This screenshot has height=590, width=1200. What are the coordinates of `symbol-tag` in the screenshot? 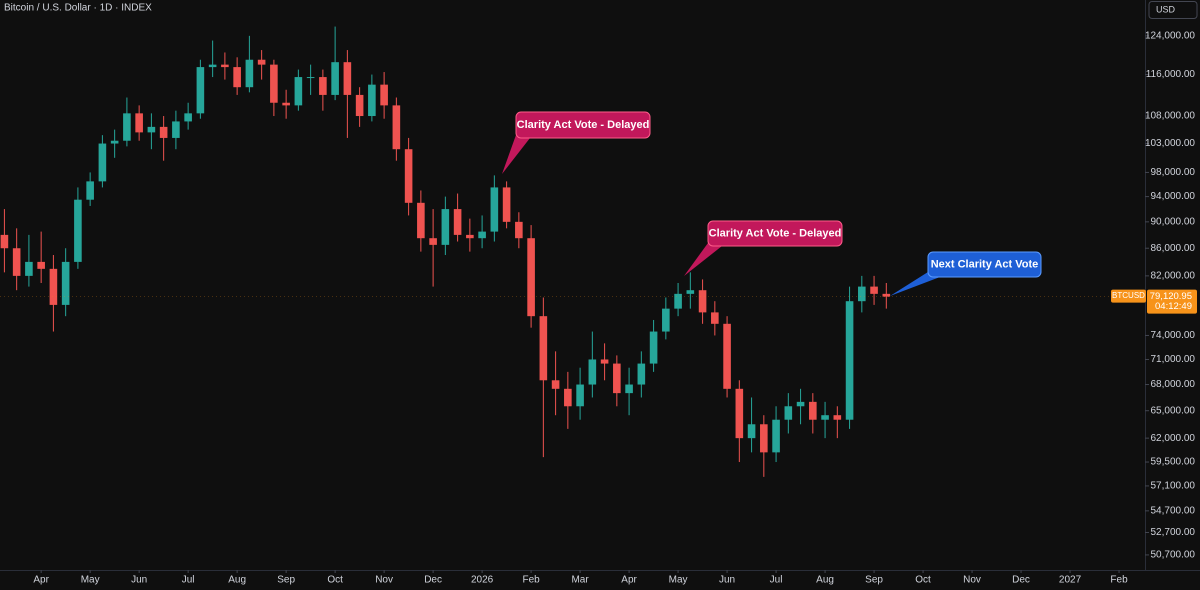 It's located at (1128, 296).